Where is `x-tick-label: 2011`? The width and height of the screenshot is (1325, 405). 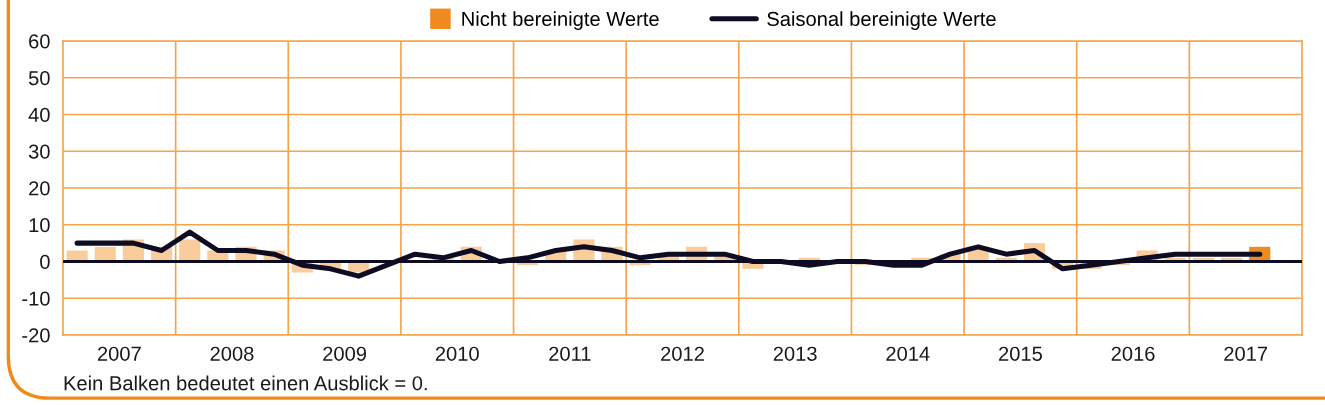
x-tick-label: 2011 is located at coordinates (570, 353).